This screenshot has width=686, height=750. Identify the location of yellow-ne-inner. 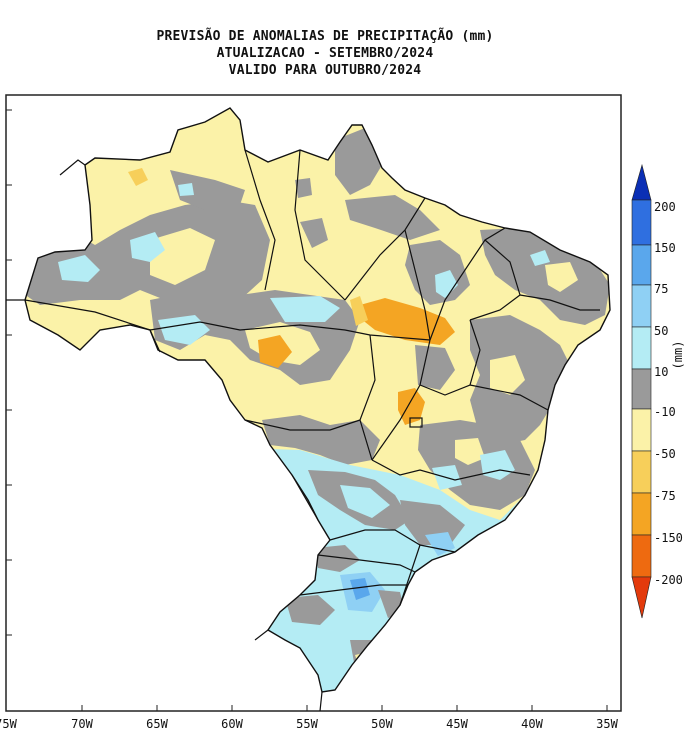
(561, 277).